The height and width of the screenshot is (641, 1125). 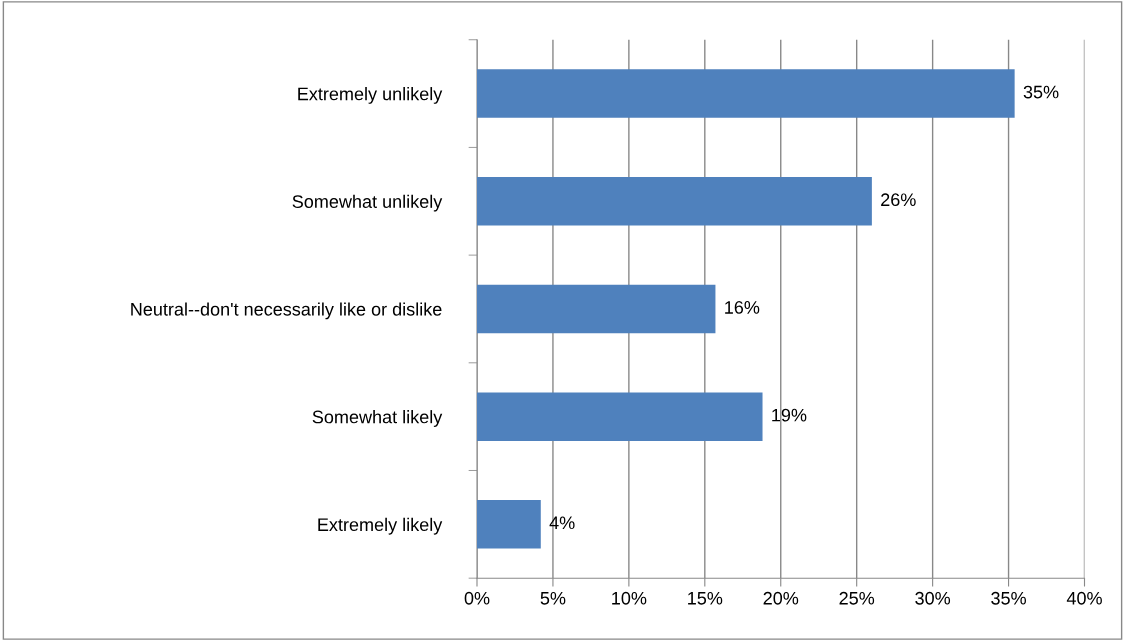 I want to click on y-tick-label: Neutral--don't necessarily like or dislike, so click(x=286, y=311).